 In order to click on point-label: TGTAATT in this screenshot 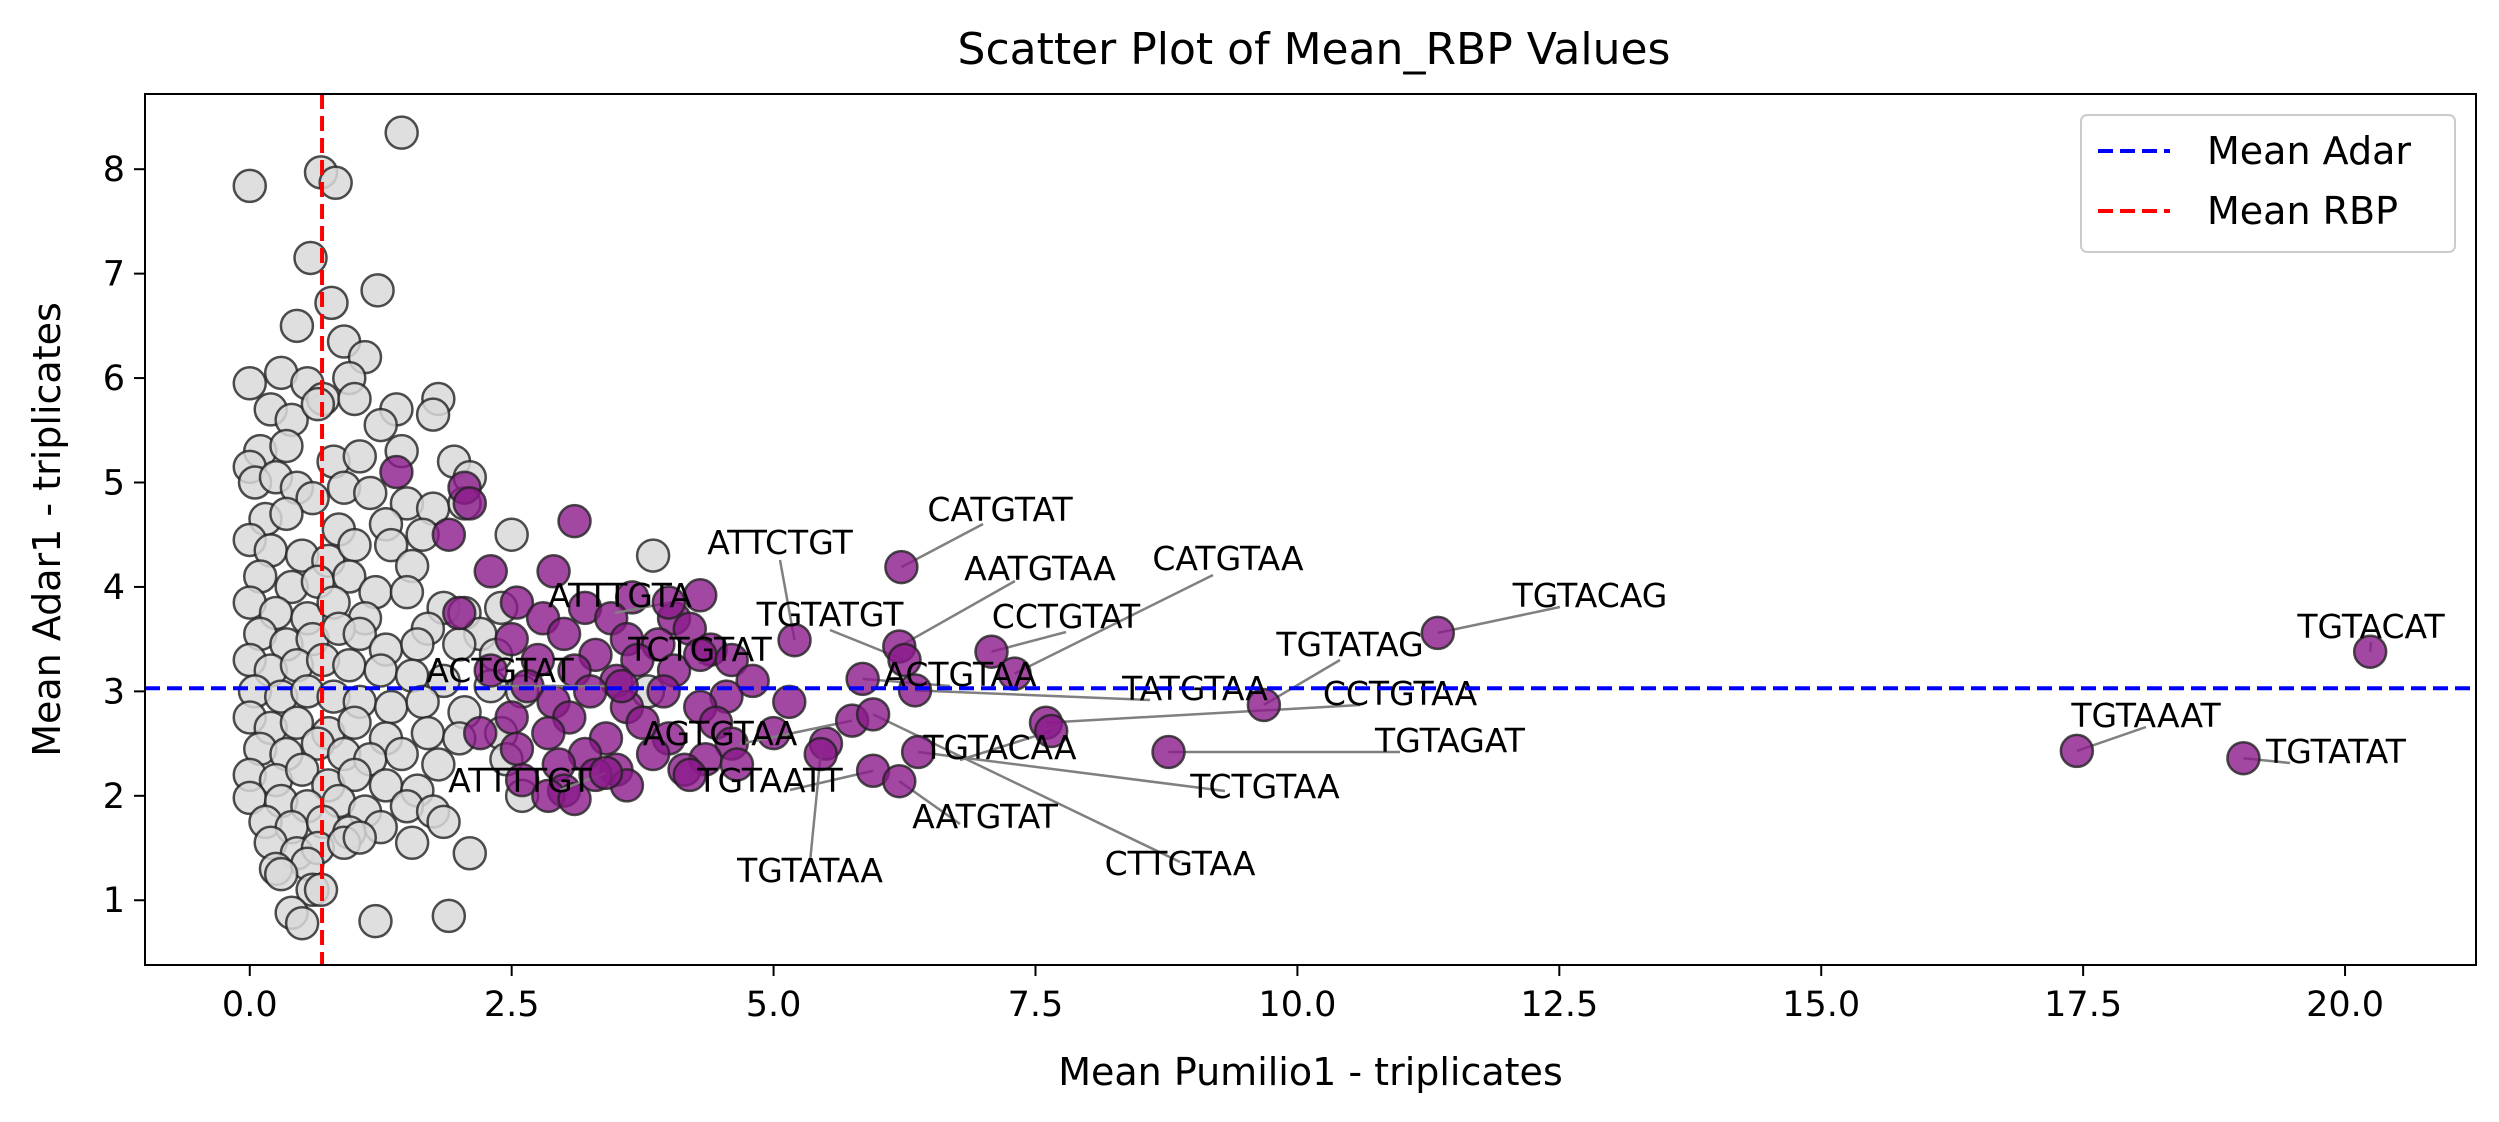, I will do `click(769, 780)`.